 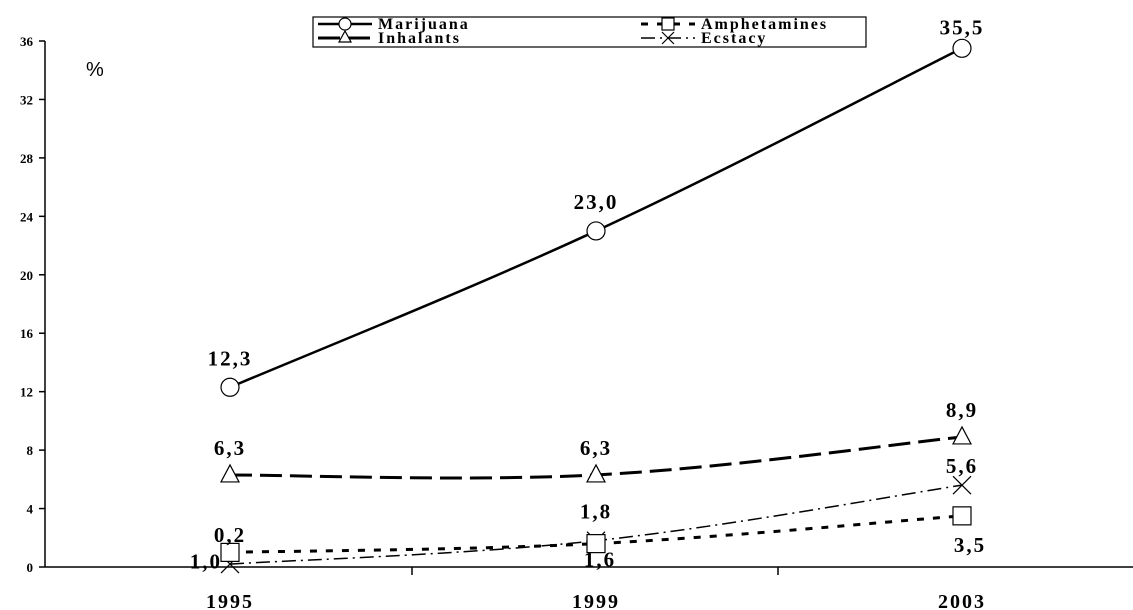 What do you see at coordinates (596, 600) in the screenshot?
I see `x-tick-label: 1999` at bounding box center [596, 600].